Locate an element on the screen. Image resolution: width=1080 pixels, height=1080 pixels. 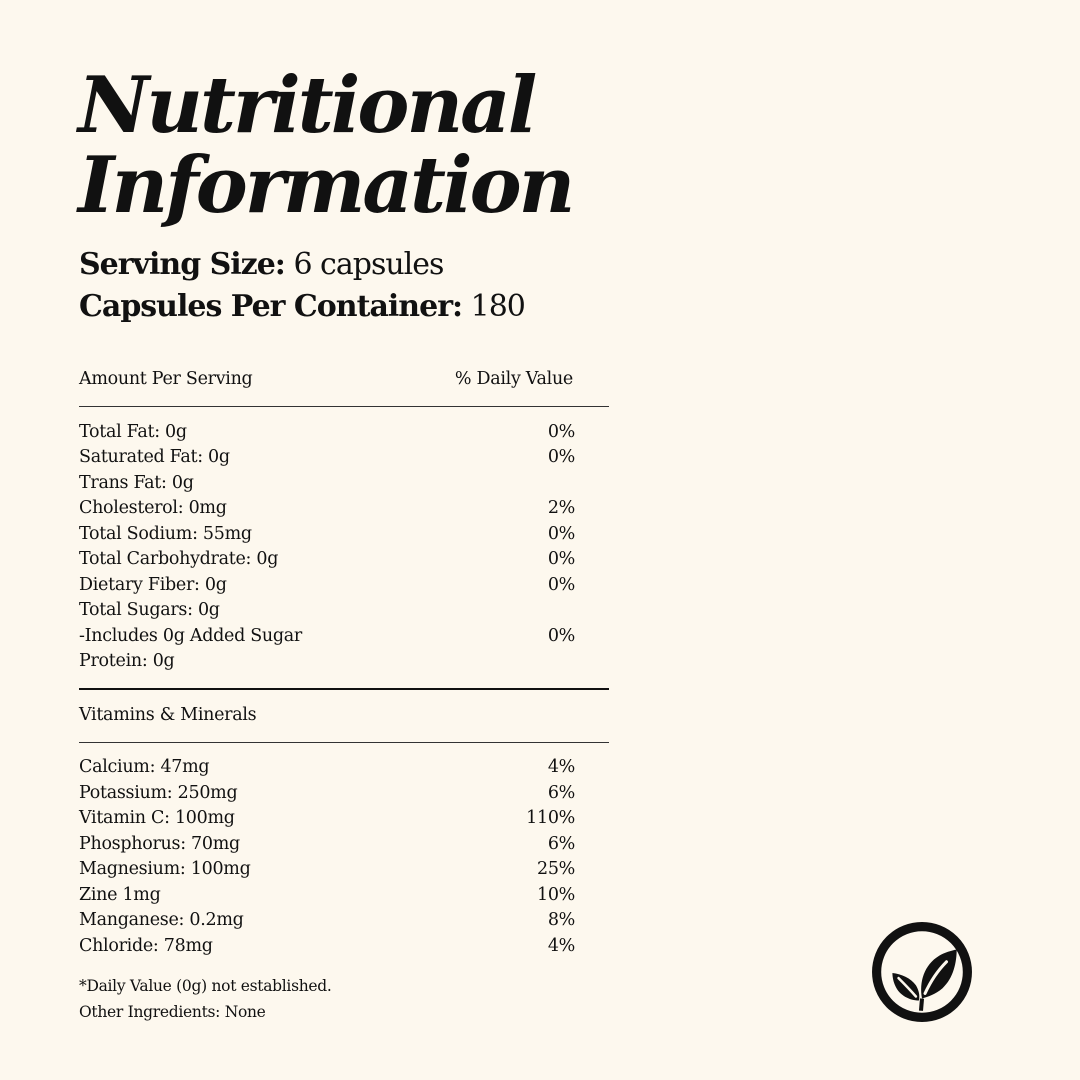
nutrient-row-label: Cholesterol: 0mg is located at coordinates (153, 508).